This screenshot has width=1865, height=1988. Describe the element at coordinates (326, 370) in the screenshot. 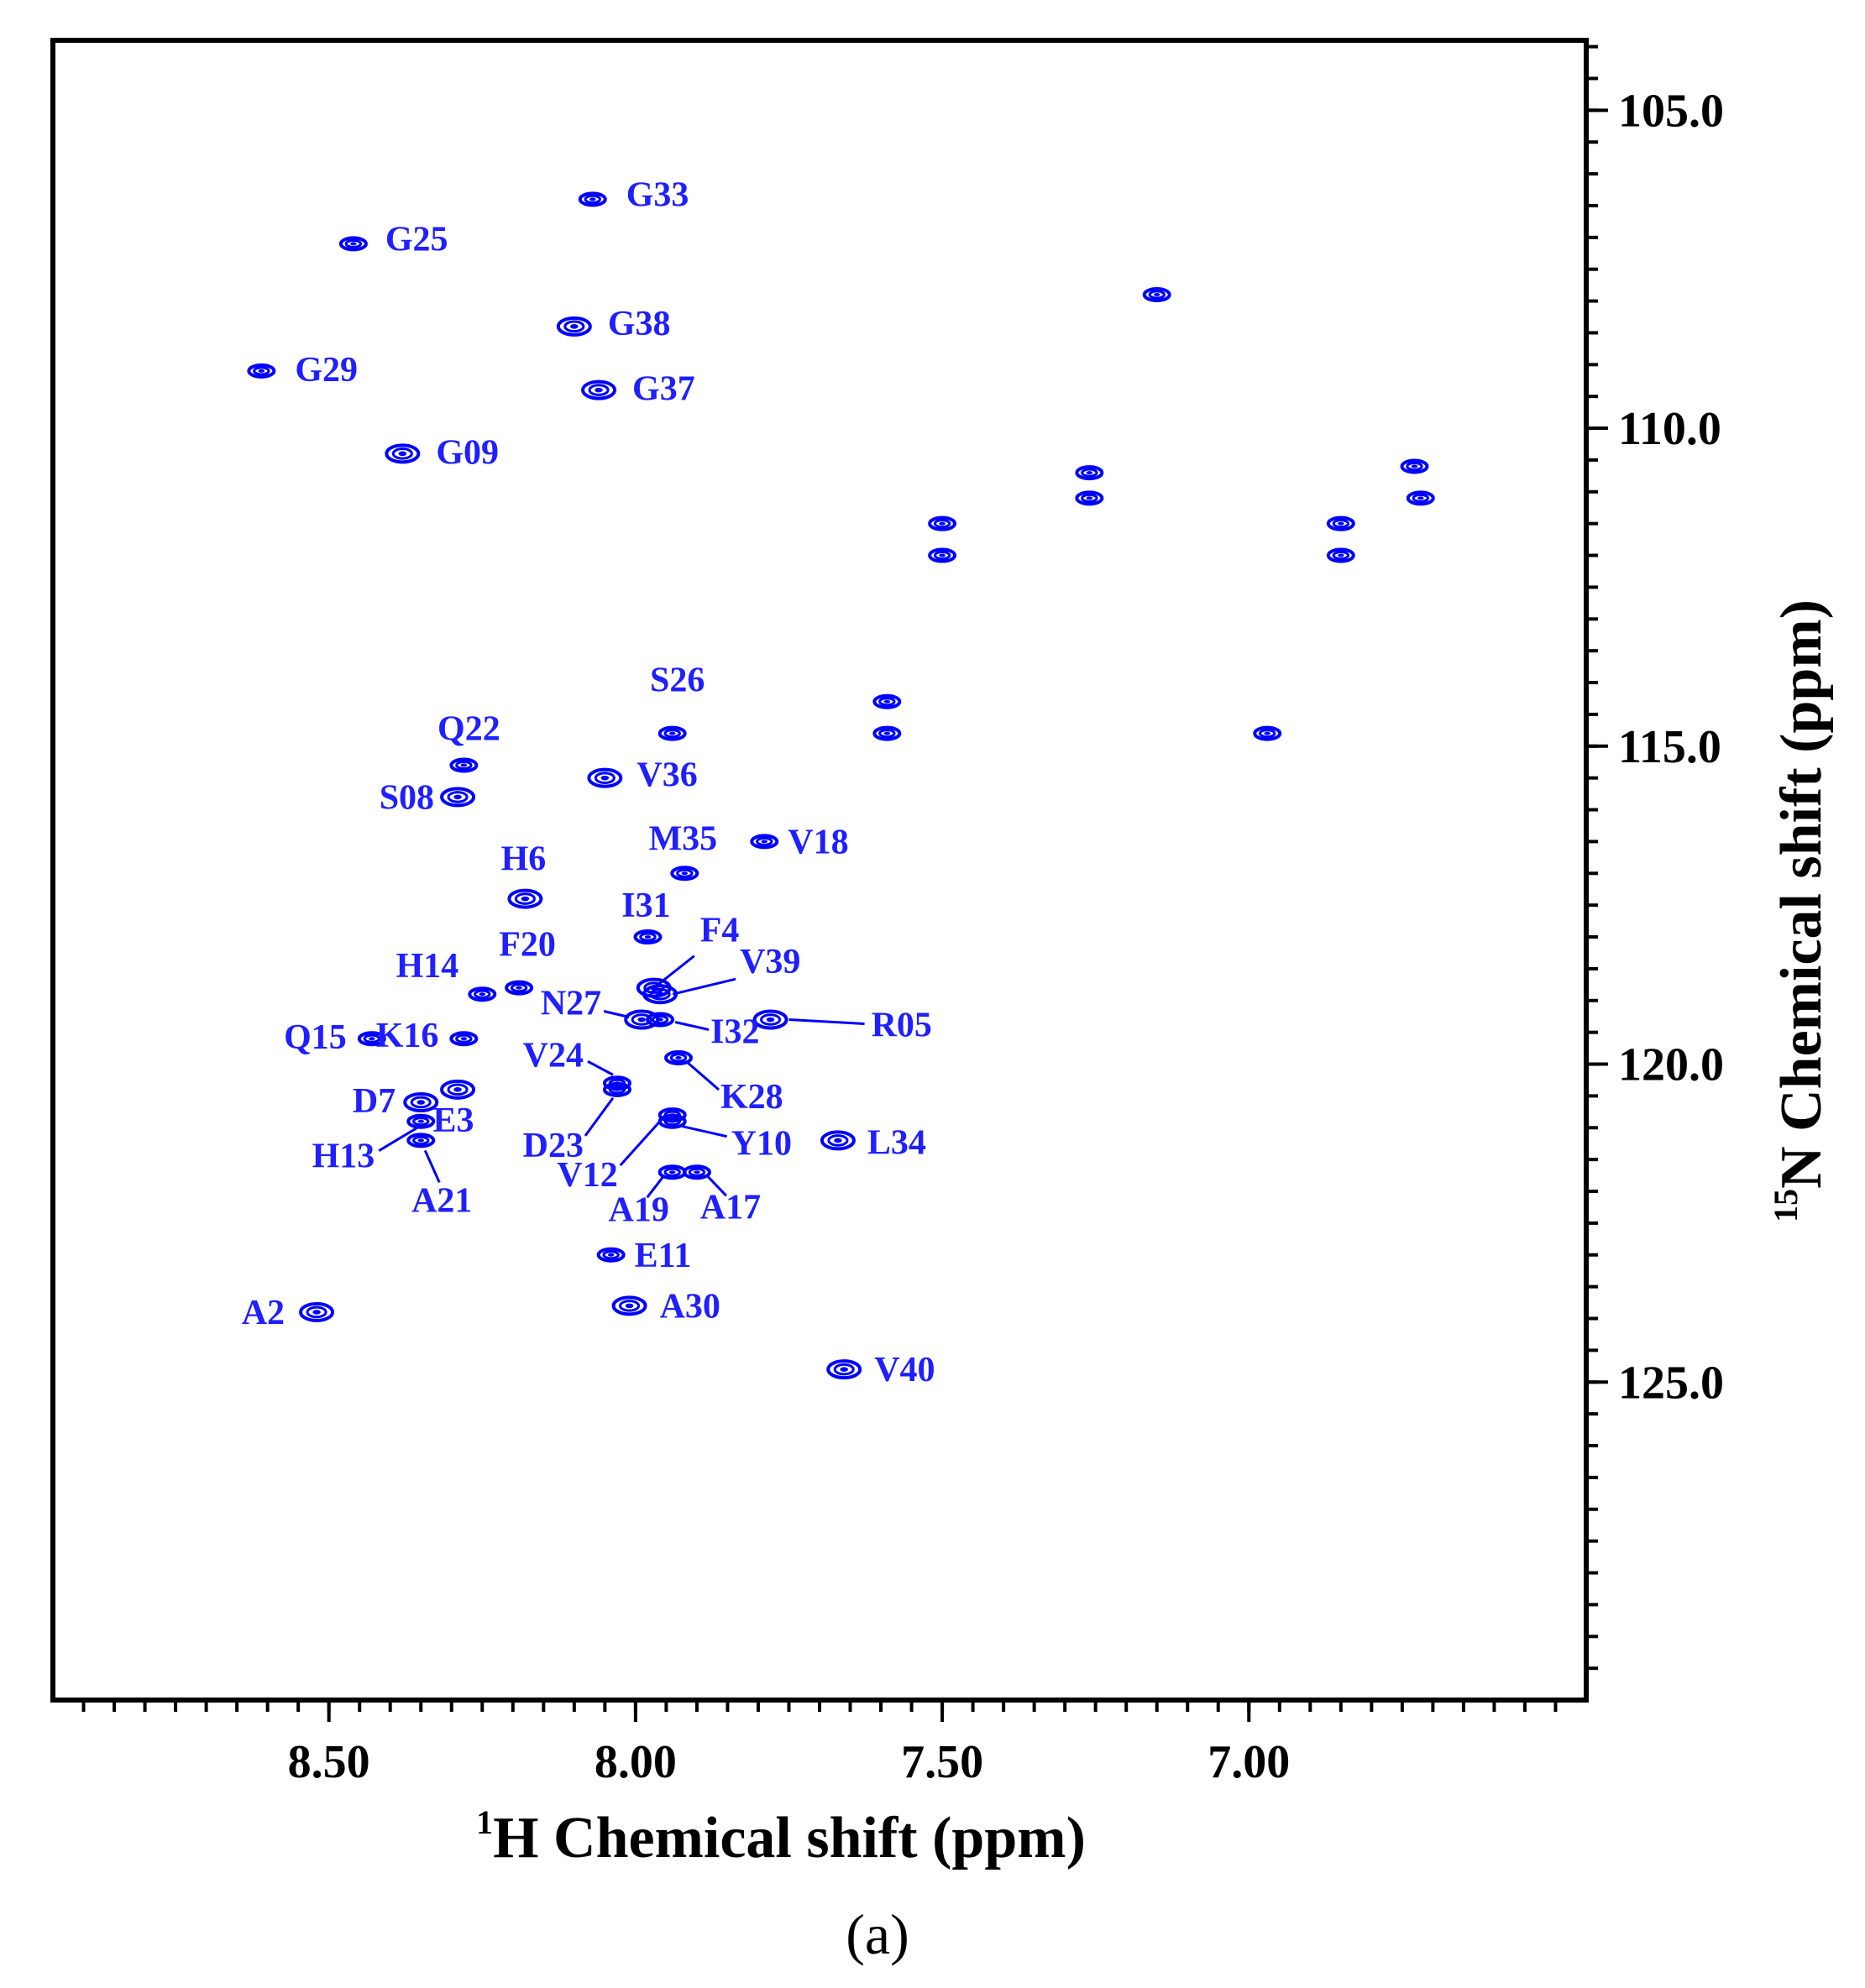

I see `peak-label-g29: G29` at that location.